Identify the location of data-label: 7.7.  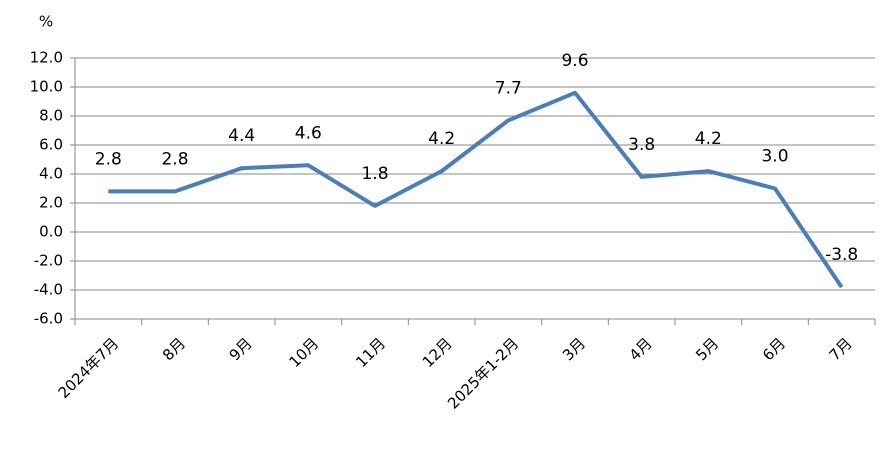
(508, 88).